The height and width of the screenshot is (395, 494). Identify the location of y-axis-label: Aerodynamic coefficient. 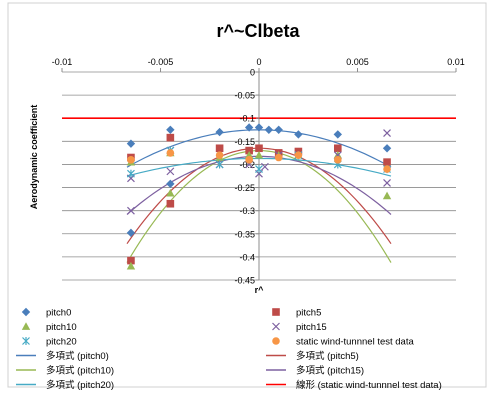
(34, 157).